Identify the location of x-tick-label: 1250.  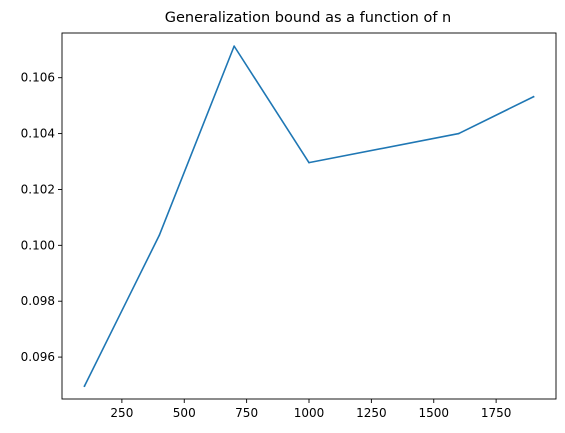
(371, 413).